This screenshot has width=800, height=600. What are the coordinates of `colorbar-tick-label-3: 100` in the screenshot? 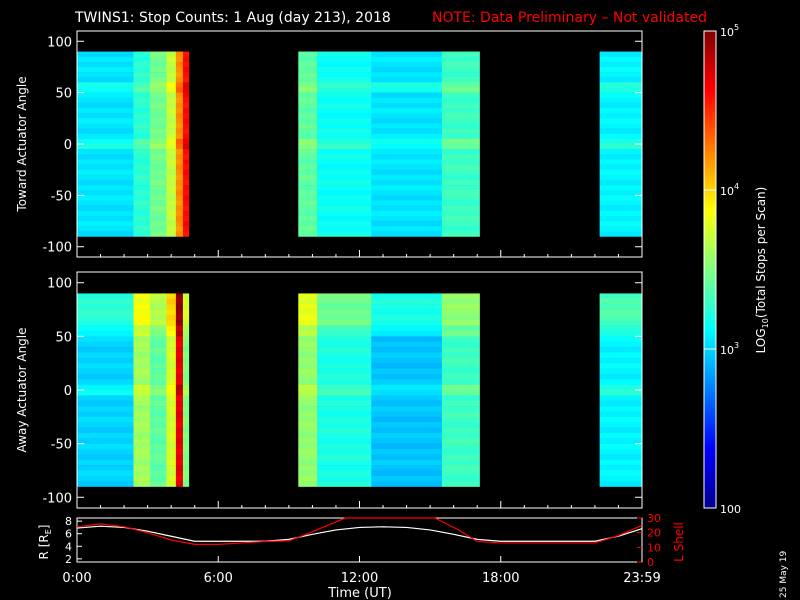 It's located at (730, 509).